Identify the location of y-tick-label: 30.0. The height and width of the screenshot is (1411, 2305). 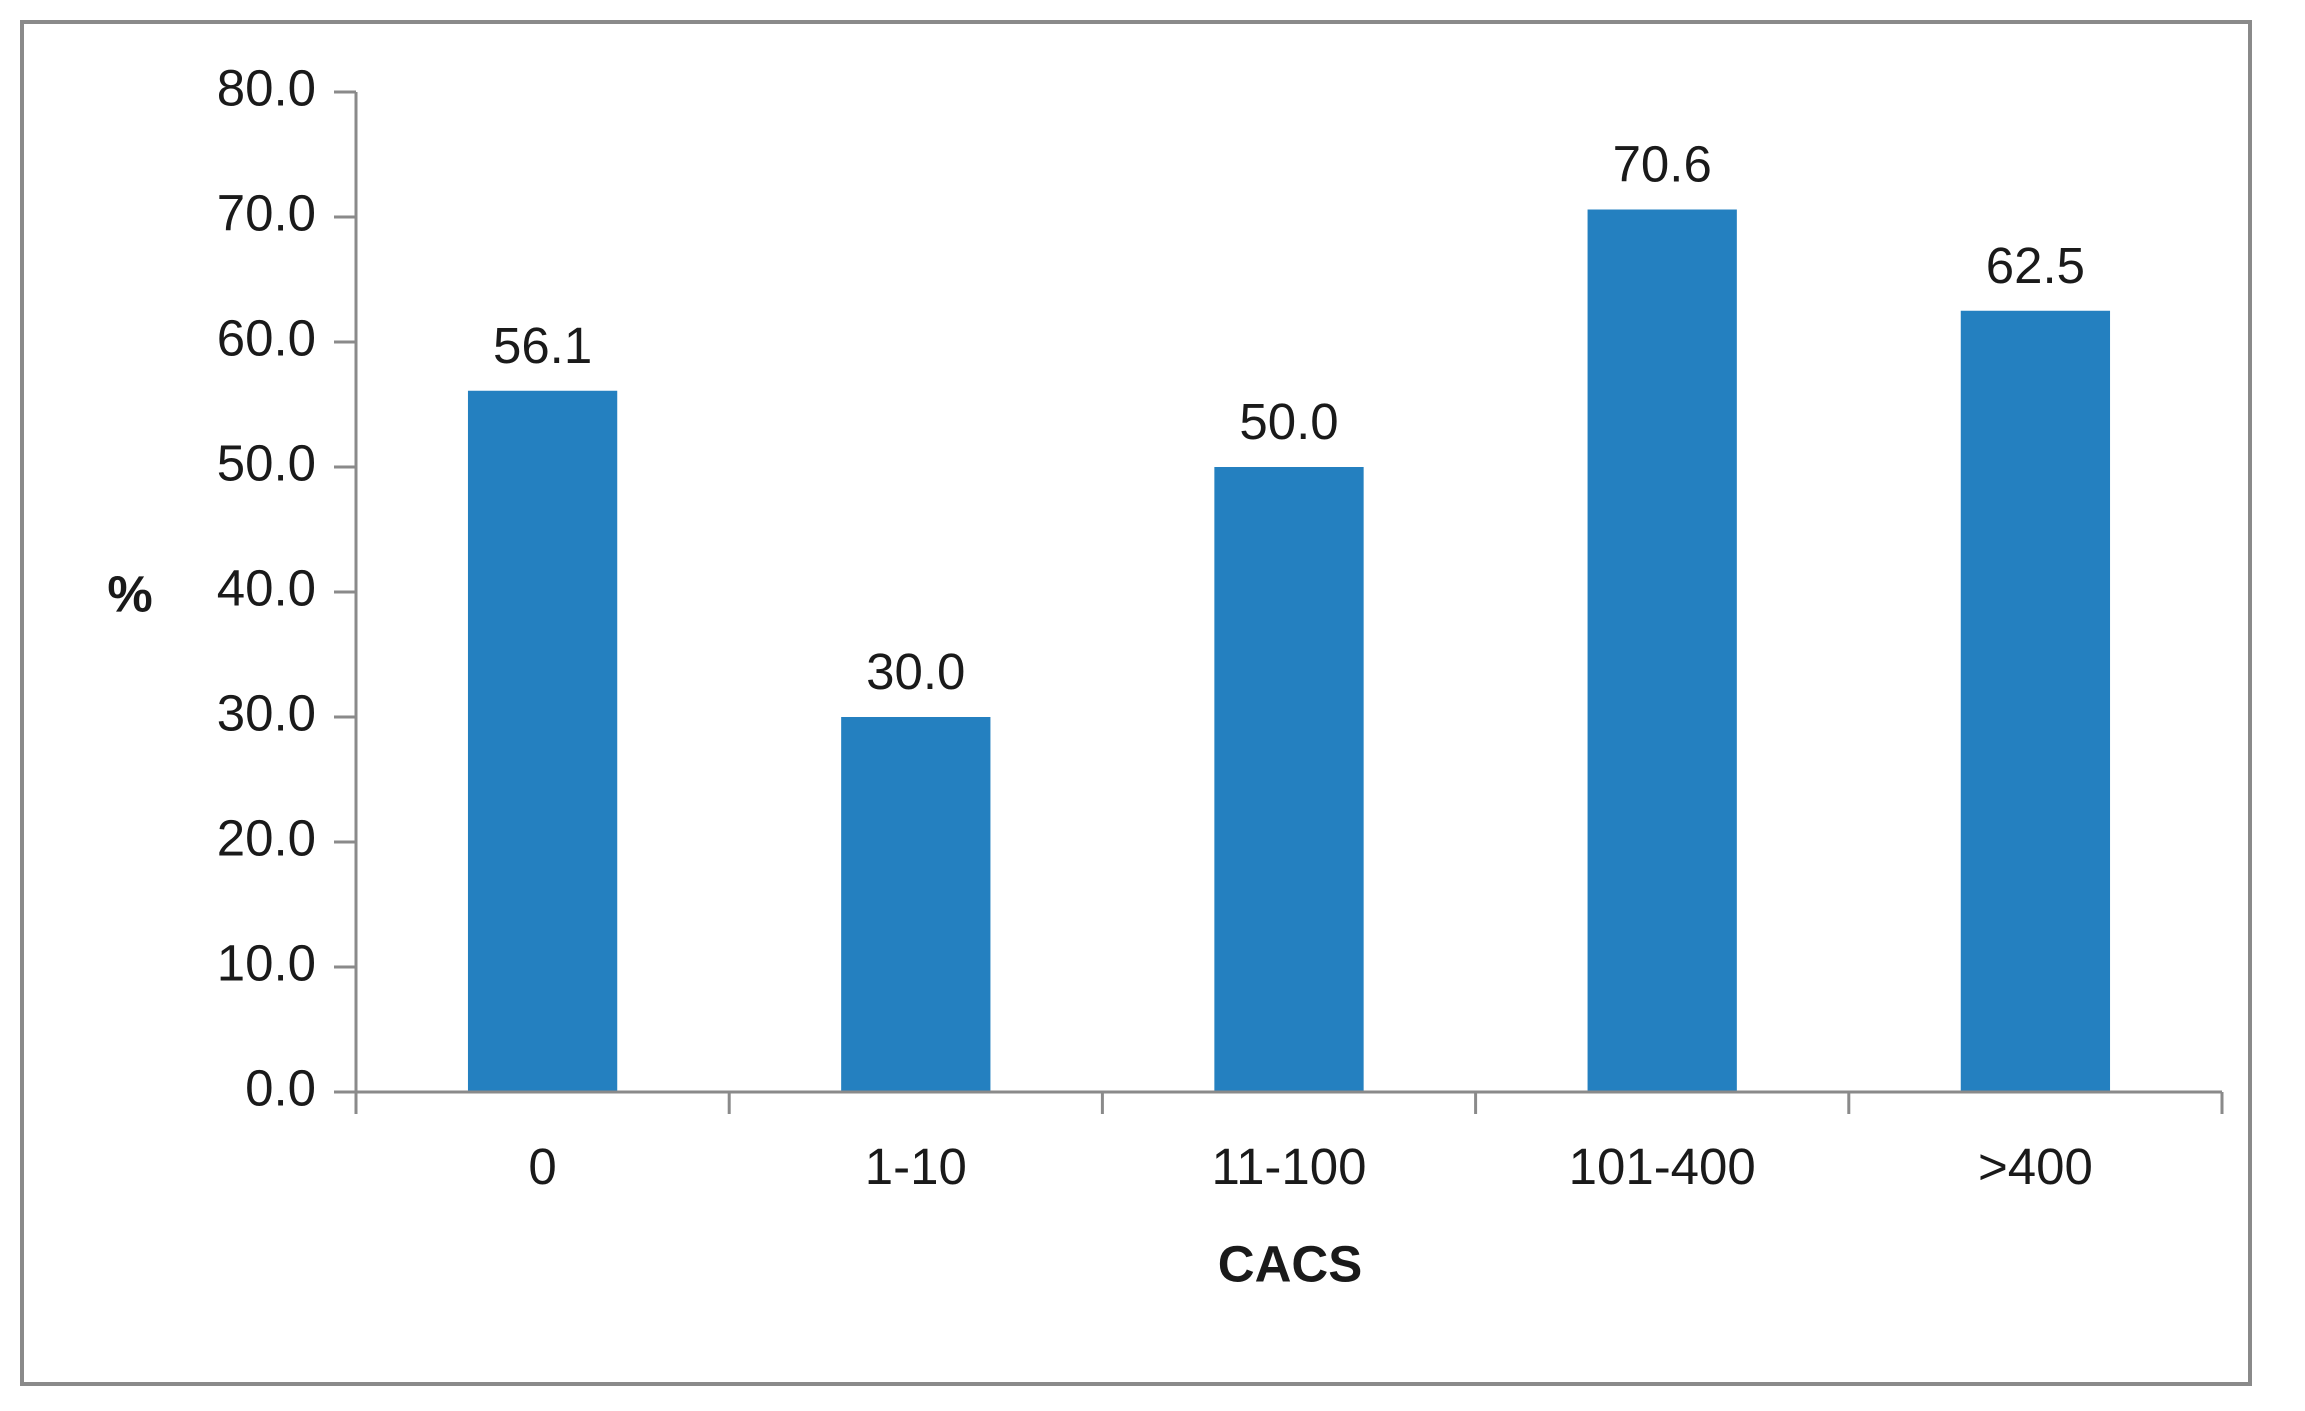
(266, 712).